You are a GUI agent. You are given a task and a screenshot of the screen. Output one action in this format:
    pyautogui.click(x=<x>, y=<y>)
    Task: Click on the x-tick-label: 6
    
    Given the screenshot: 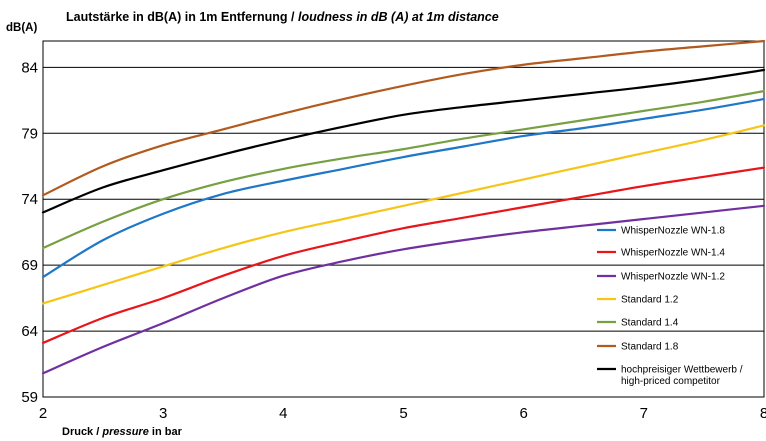 What is the action you would take?
    pyautogui.click(x=523, y=413)
    